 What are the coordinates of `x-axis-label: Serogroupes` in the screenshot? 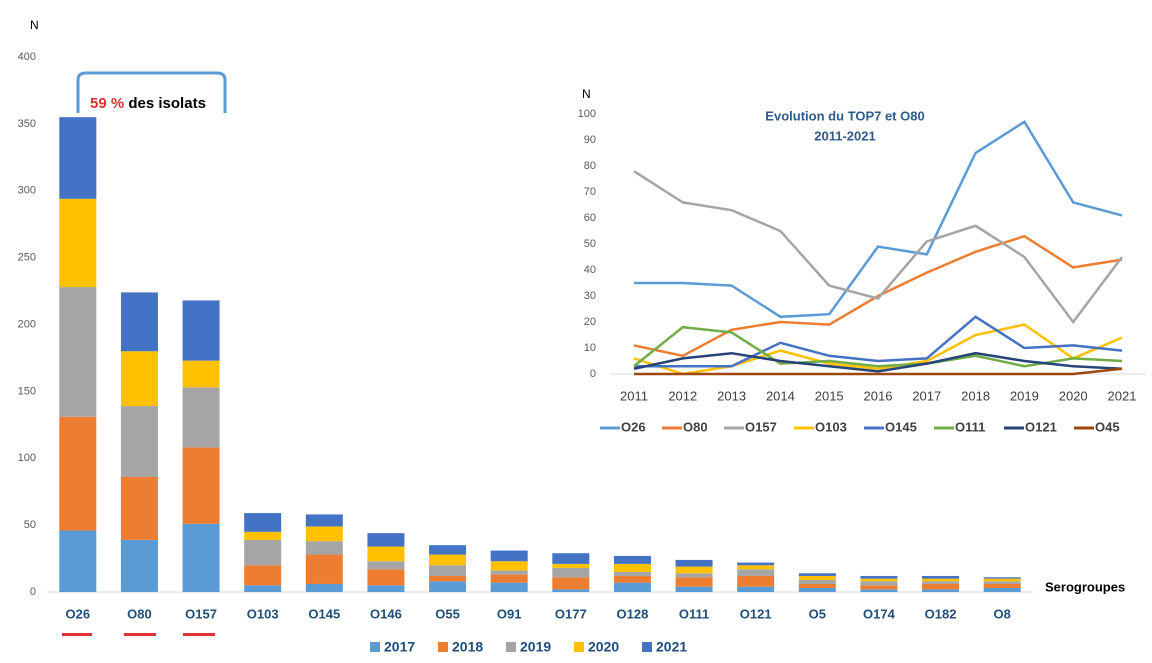 It's located at (1085, 586).